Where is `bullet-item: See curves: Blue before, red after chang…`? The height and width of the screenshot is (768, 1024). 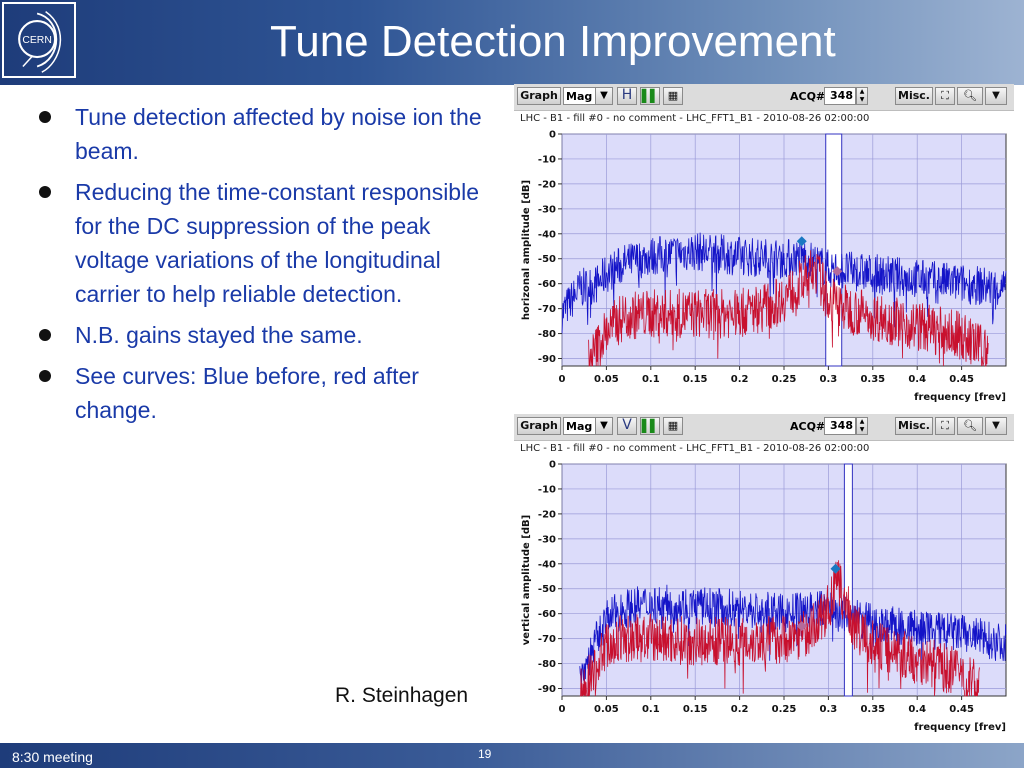
bullet-item: See curves: Blue before, red after chang… is located at coordinates (260, 393).